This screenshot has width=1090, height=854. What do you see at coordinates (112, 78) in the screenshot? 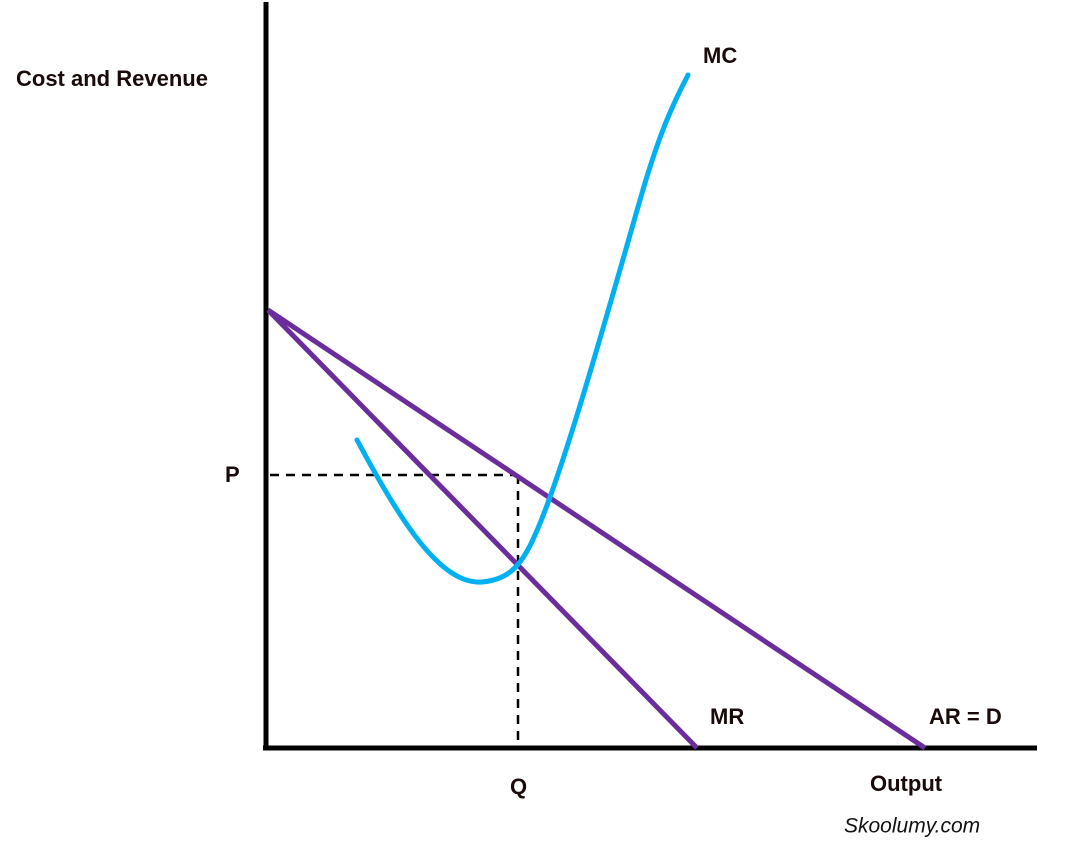
I see `y-axis-label: Cost and Revenue` at bounding box center [112, 78].